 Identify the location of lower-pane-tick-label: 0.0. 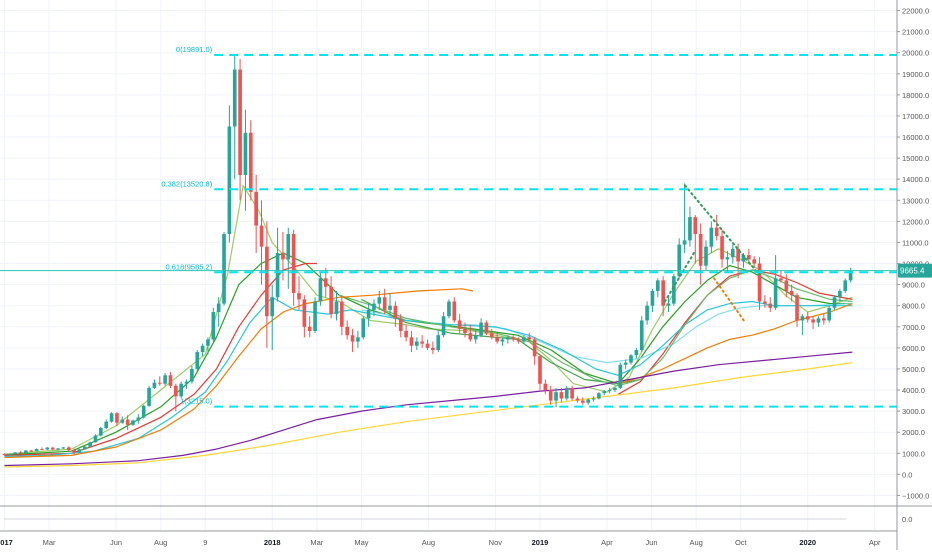
(907, 519).